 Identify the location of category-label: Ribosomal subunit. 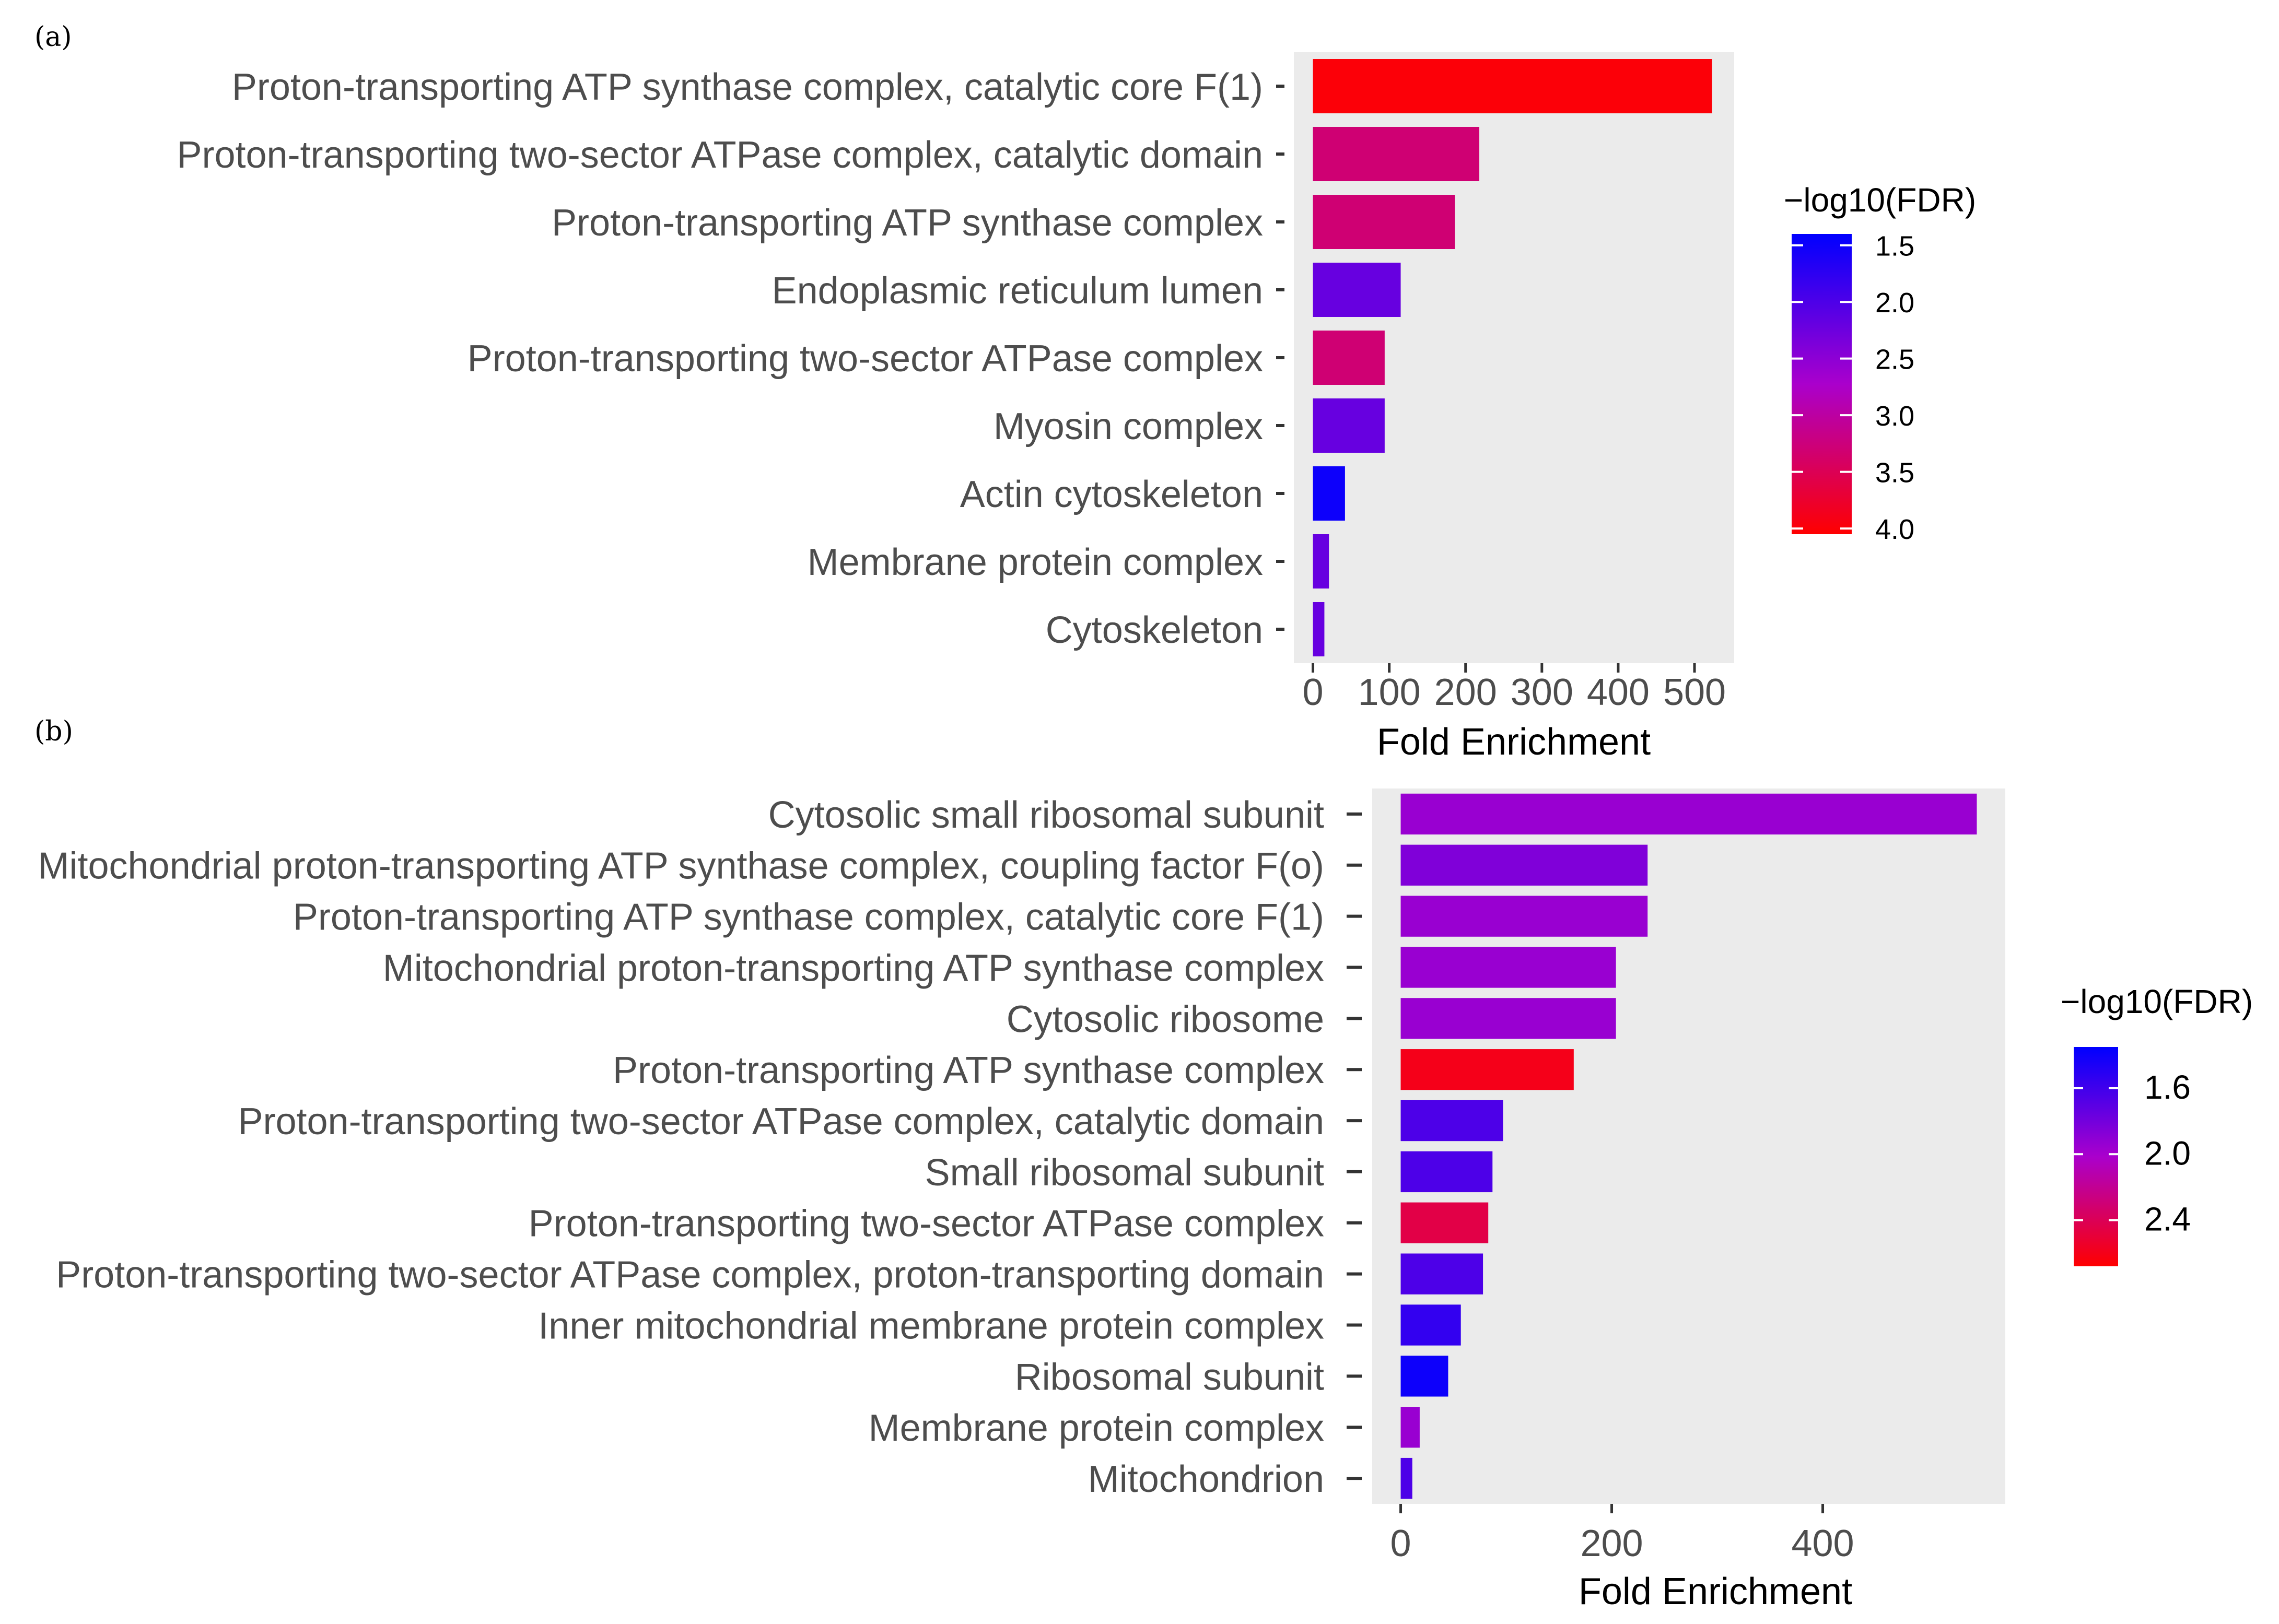
(1169, 1377).